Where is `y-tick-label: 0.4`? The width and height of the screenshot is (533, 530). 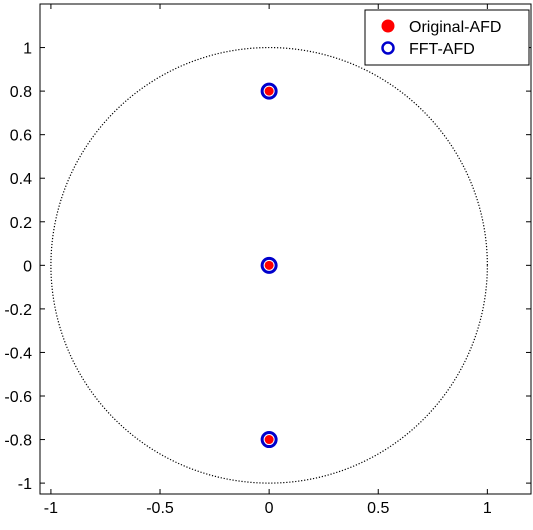
y-tick-label: 0.4 is located at coordinates (21, 179).